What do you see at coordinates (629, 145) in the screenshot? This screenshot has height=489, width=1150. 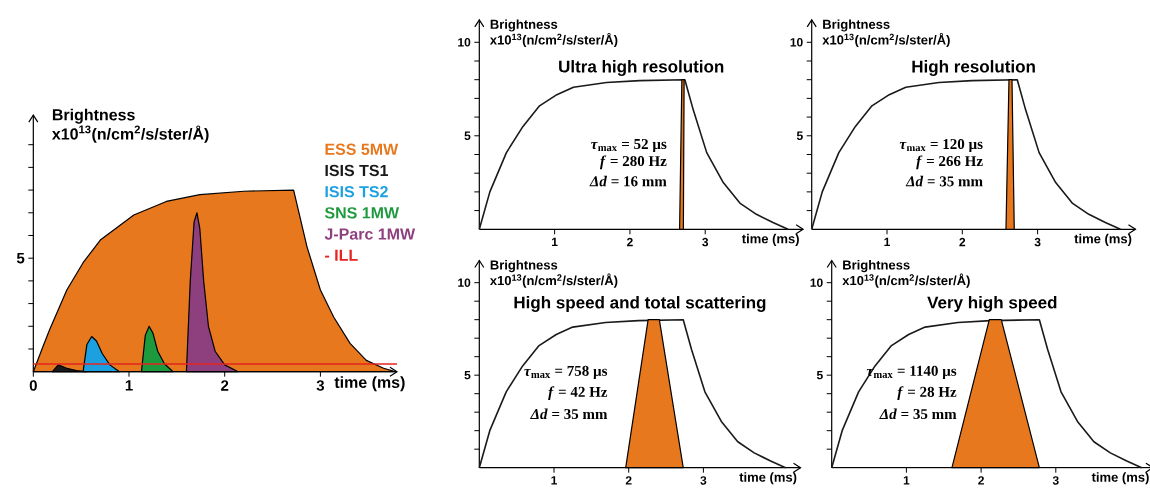 I see `annotation: τ$_{max}$ = 52 µs` at bounding box center [629, 145].